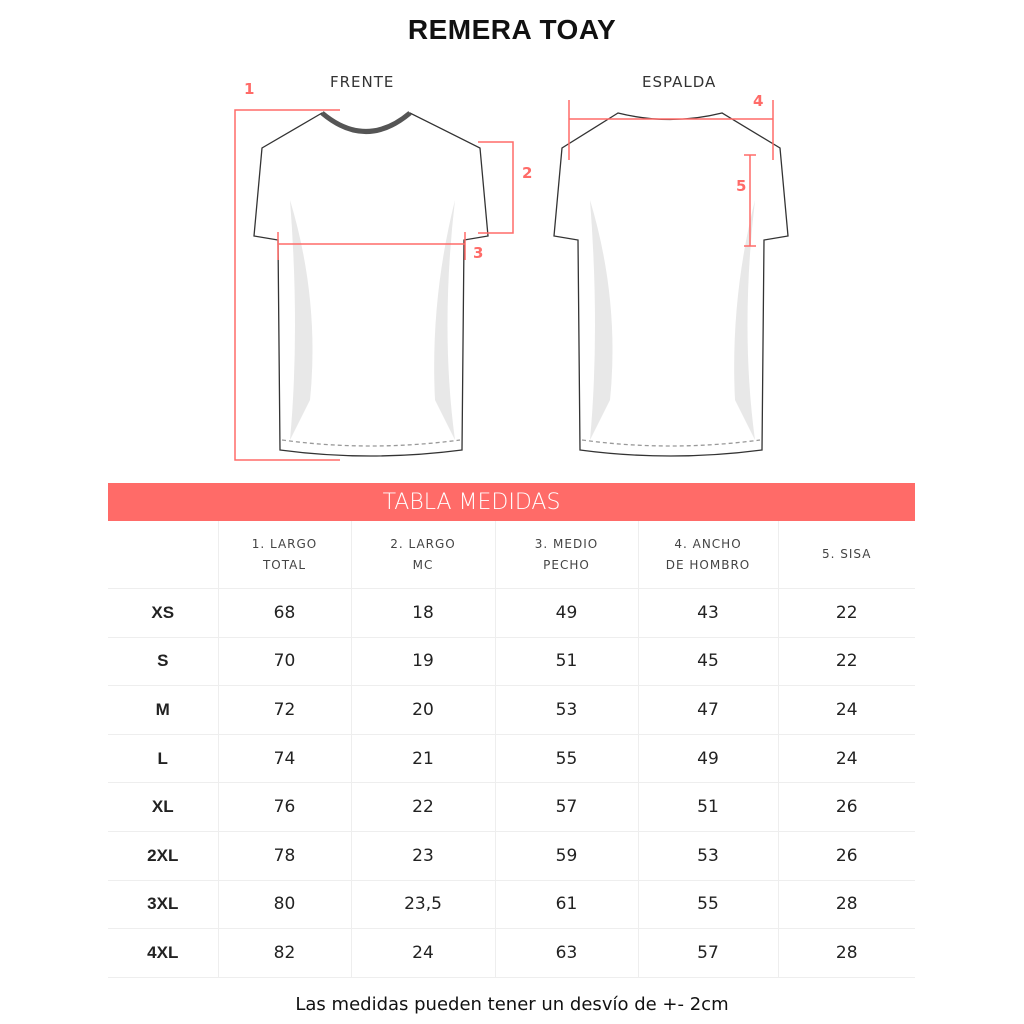 Image resolution: width=1024 pixels, height=1024 pixels. What do you see at coordinates (284, 710) in the screenshot?
I see `measurement-cell: 72` at bounding box center [284, 710].